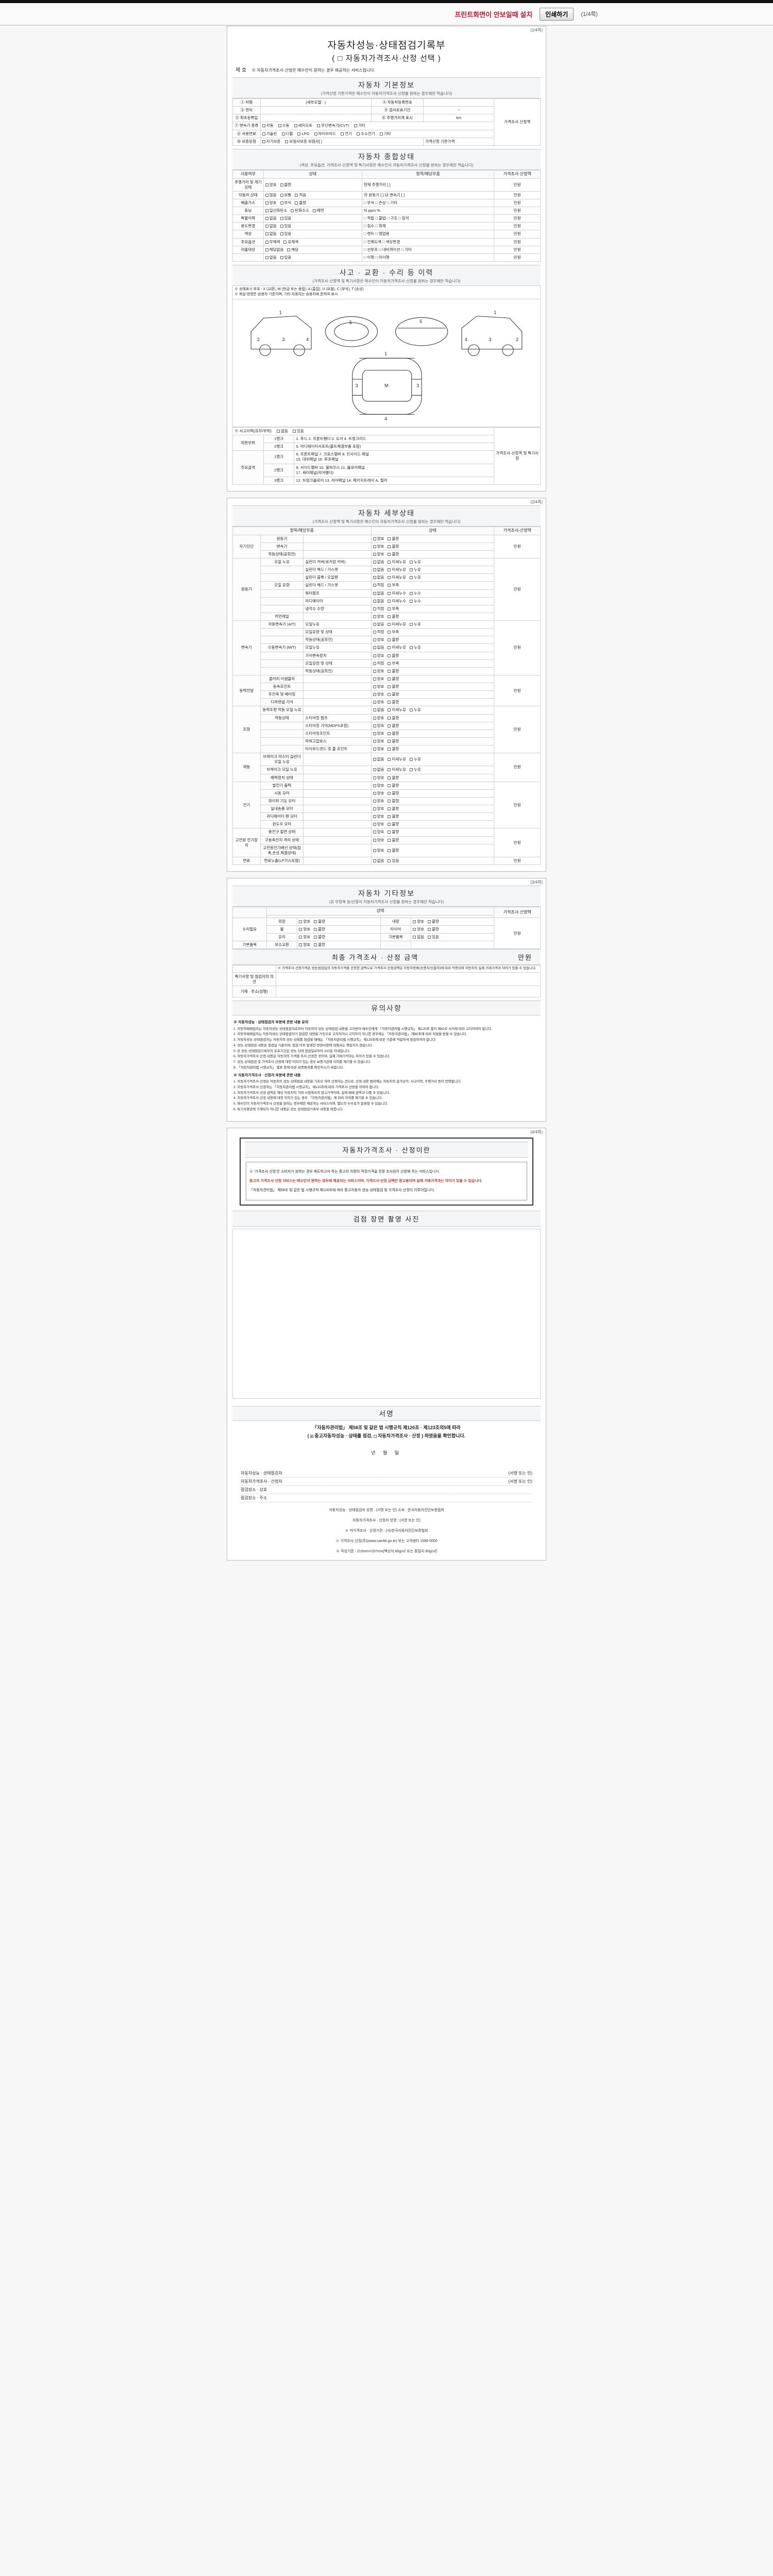 The image size is (773, 2576). Describe the element at coordinates (378, 718) in the screenshot. I see `detail-state-4-1-opt-0: 양호` at that location.